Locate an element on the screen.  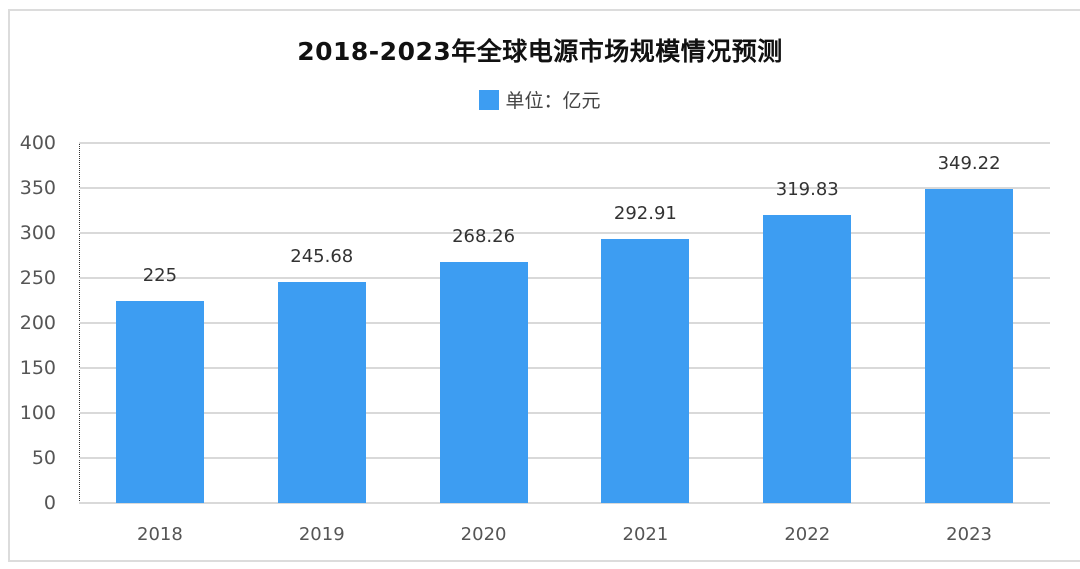
x-tick-label: 2022 is located at coordinates (807, 534).